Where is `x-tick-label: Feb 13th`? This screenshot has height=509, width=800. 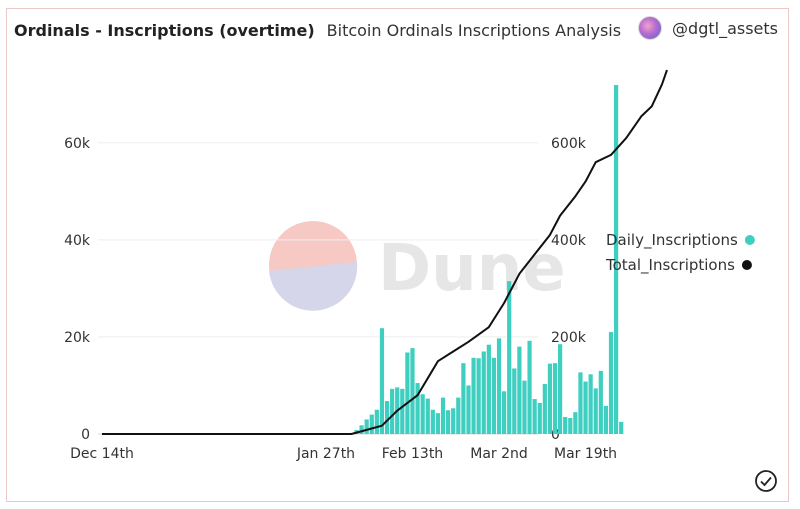 x-tick-label: Feb 13th is located at coordinates (412, 454).